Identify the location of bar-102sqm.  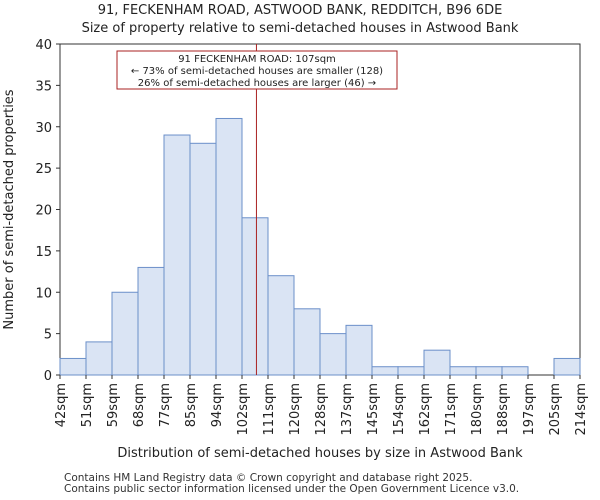
(255, 296).